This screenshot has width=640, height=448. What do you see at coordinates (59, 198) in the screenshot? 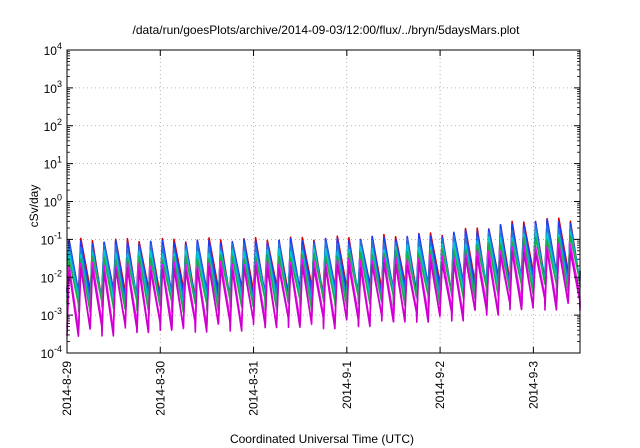
I see `y-tick-label-exponent: 0` at bounding box center [59, 198].